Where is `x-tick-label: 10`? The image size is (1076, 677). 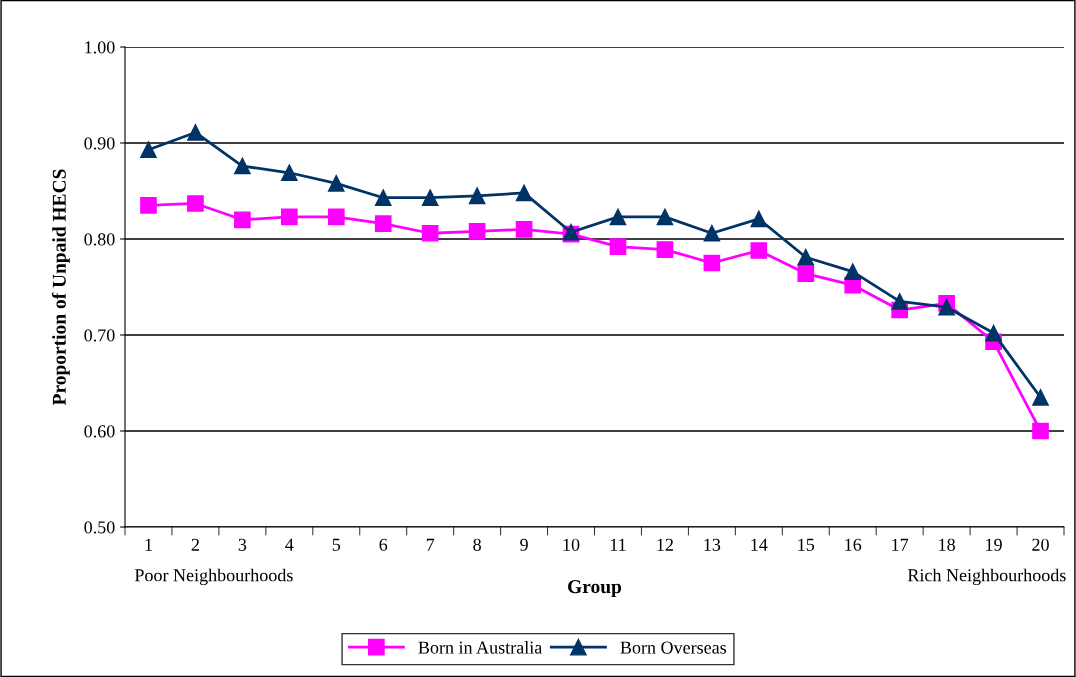
x-tick-label: 10 is located at coordinates (571, 544).